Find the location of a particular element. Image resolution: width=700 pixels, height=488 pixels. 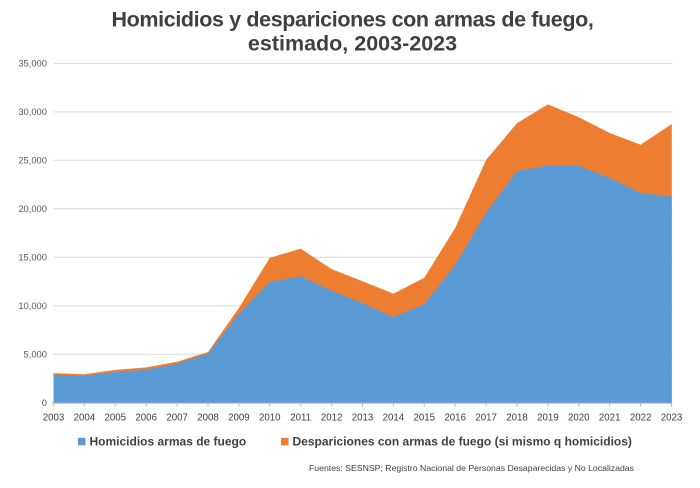

svg-text: 5,000 is located at coordinates (35, 353).